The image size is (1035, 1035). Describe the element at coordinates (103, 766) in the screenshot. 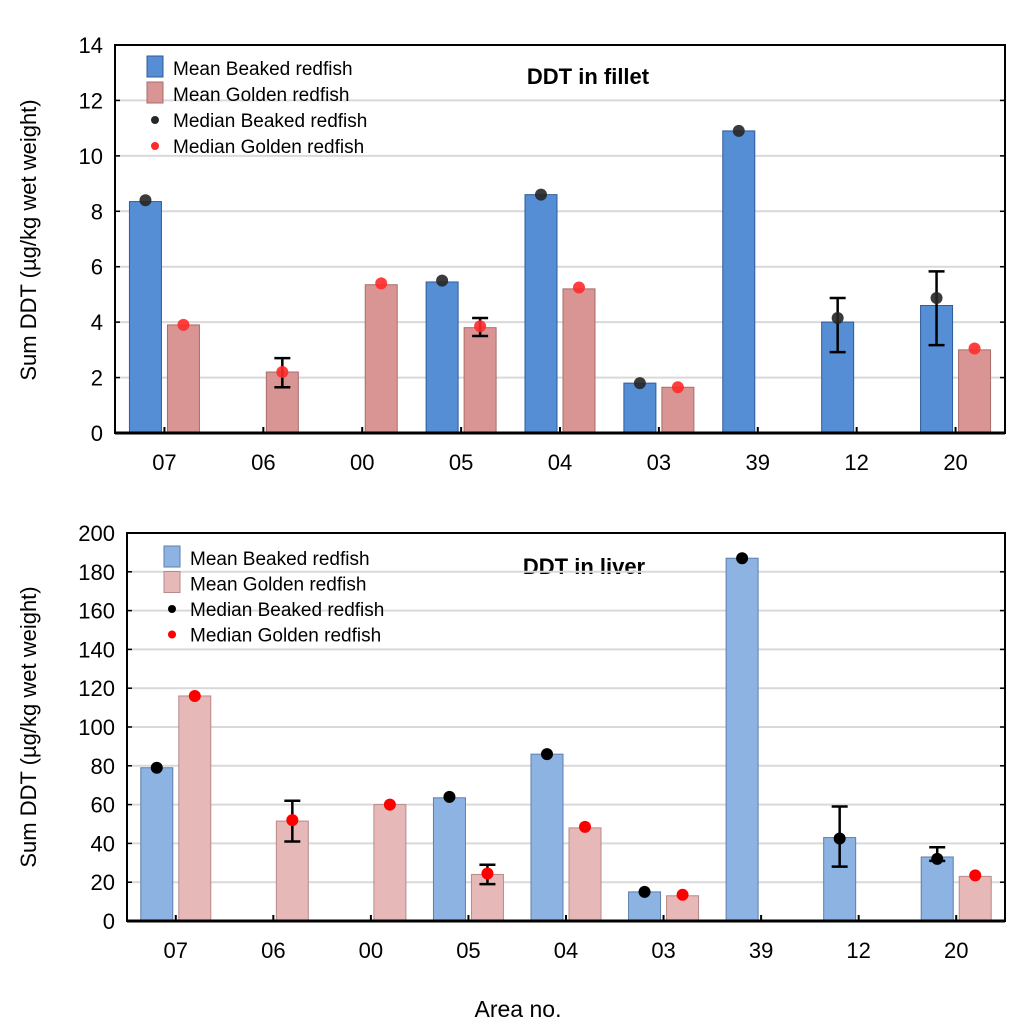

I see `y-tick-label: 80` at that location.